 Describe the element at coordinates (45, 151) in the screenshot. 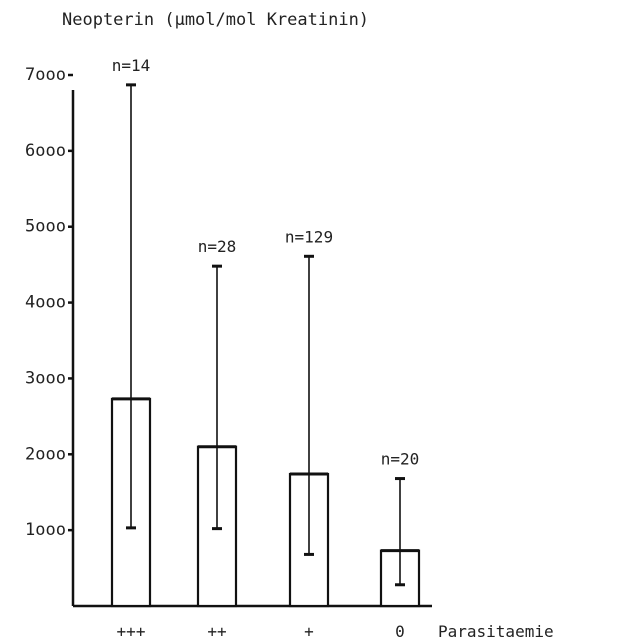

I see `y-tick-label: 6ooo` at that location.